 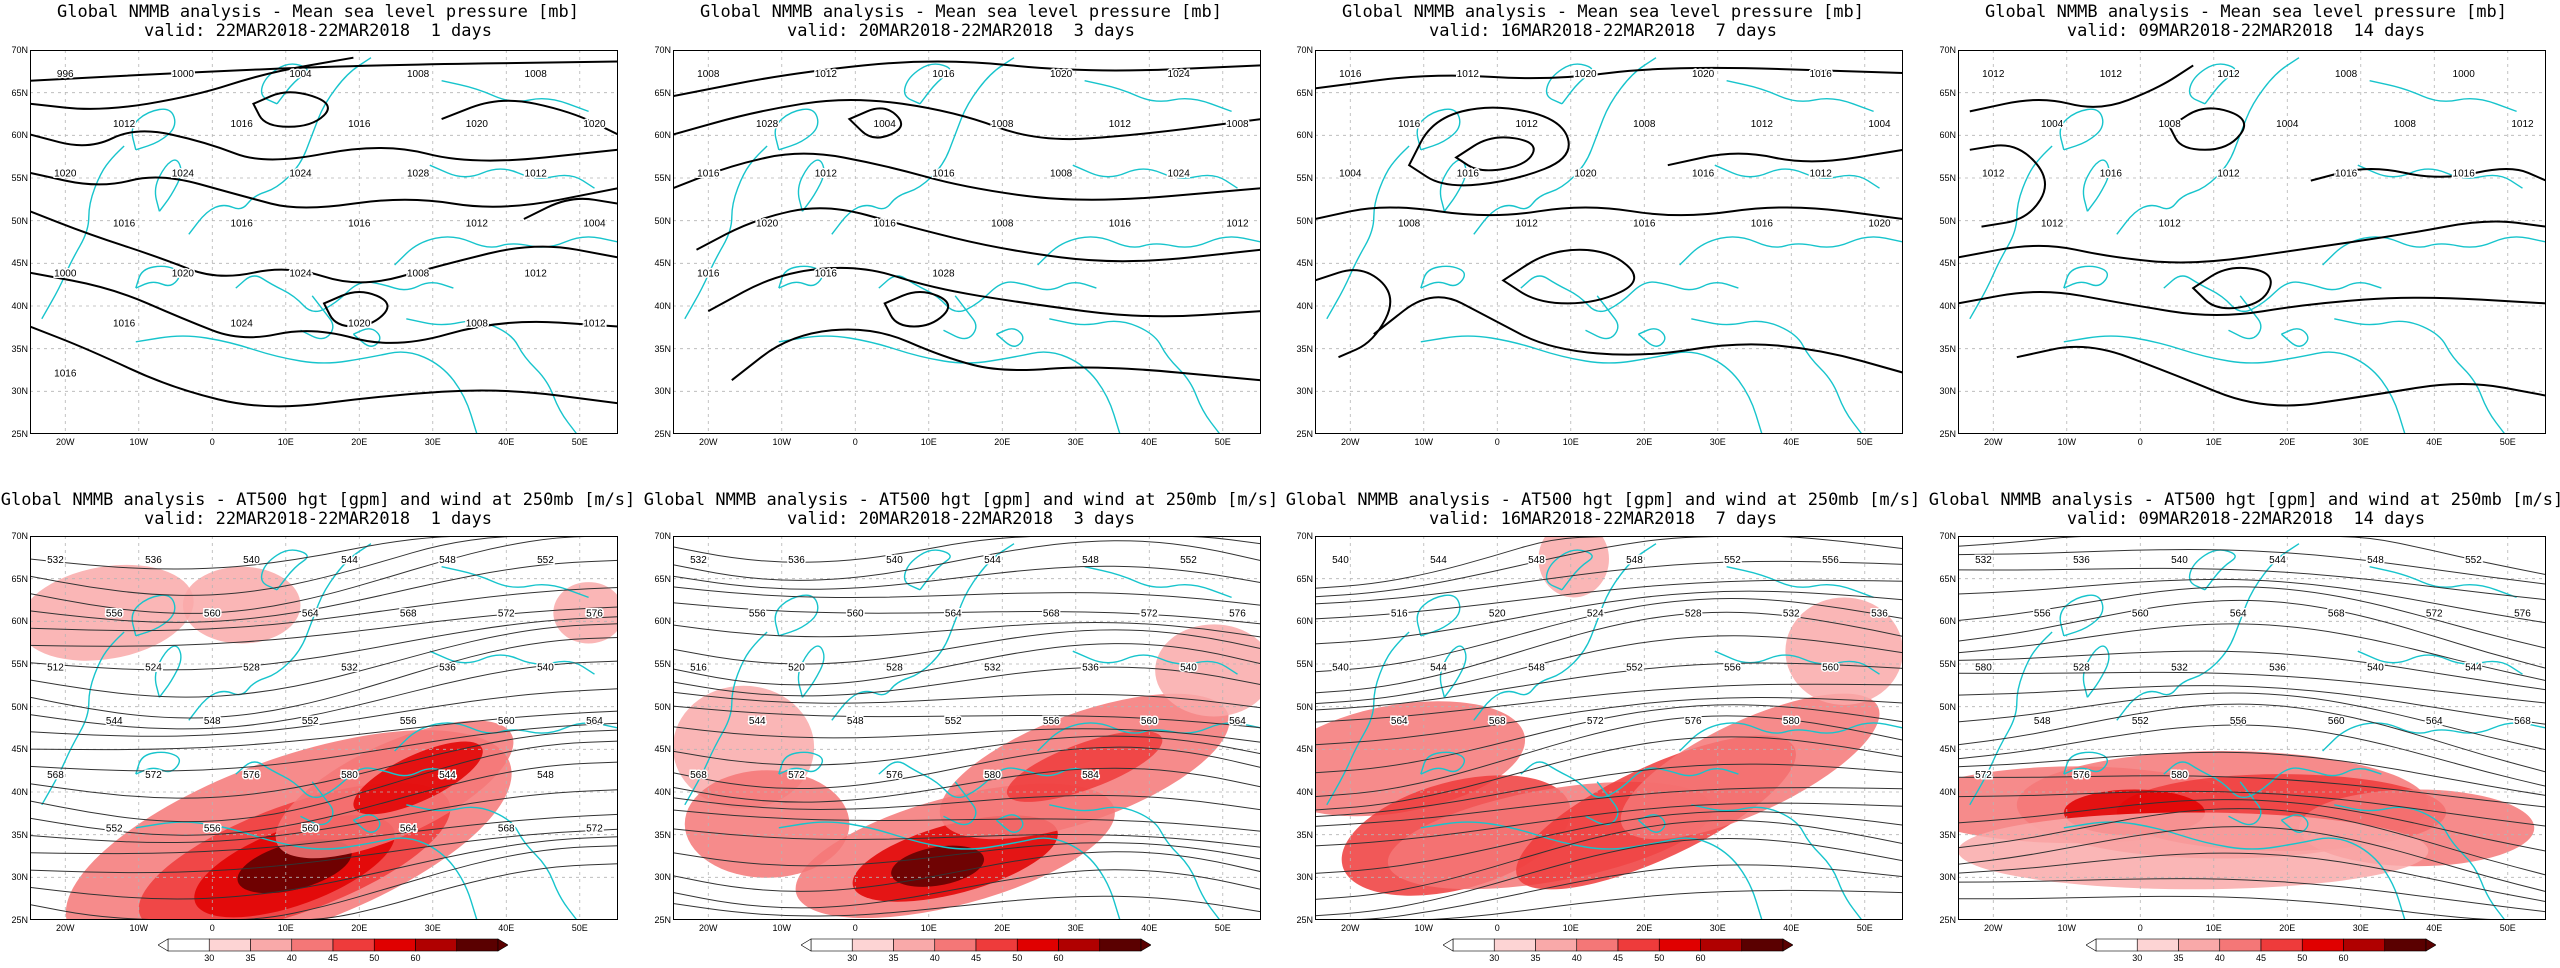 What do you see at coordinates (967, 726) in the screenshot?
I see `contours` at bounding box center [967, 726].